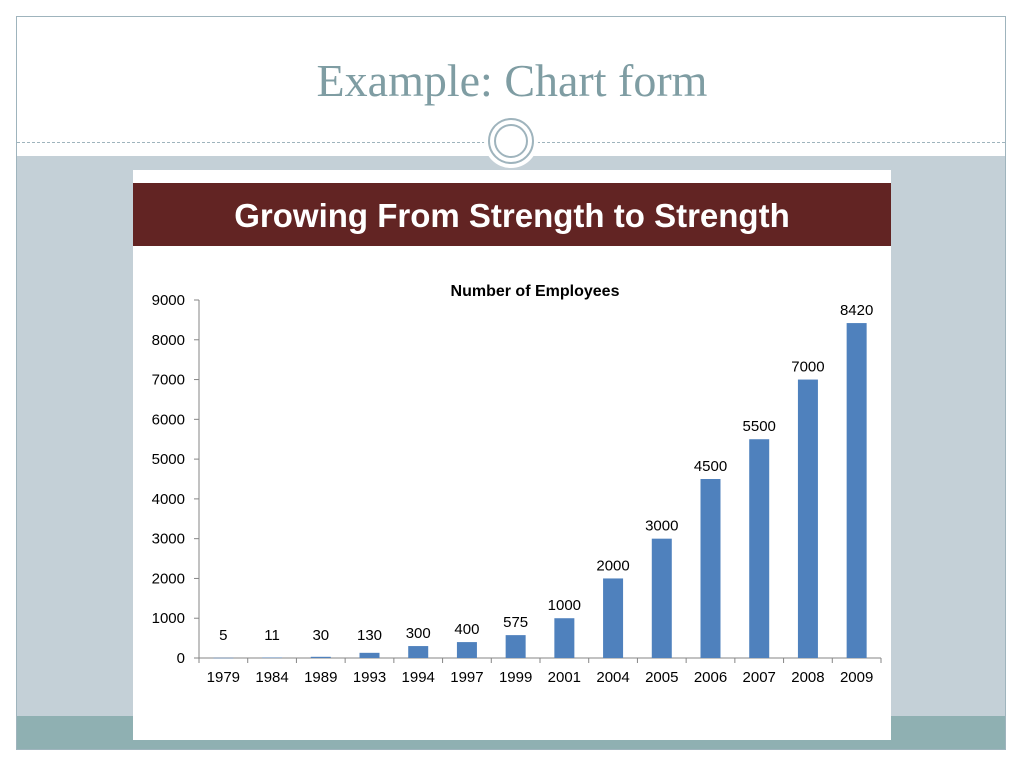 Image resolution: width=1024 pixels, height=768 pixels. What do you see at coordinates (168, 300) in the screenshot?
I see `y-tick-label: 9000` at bounding box center [168, 300].